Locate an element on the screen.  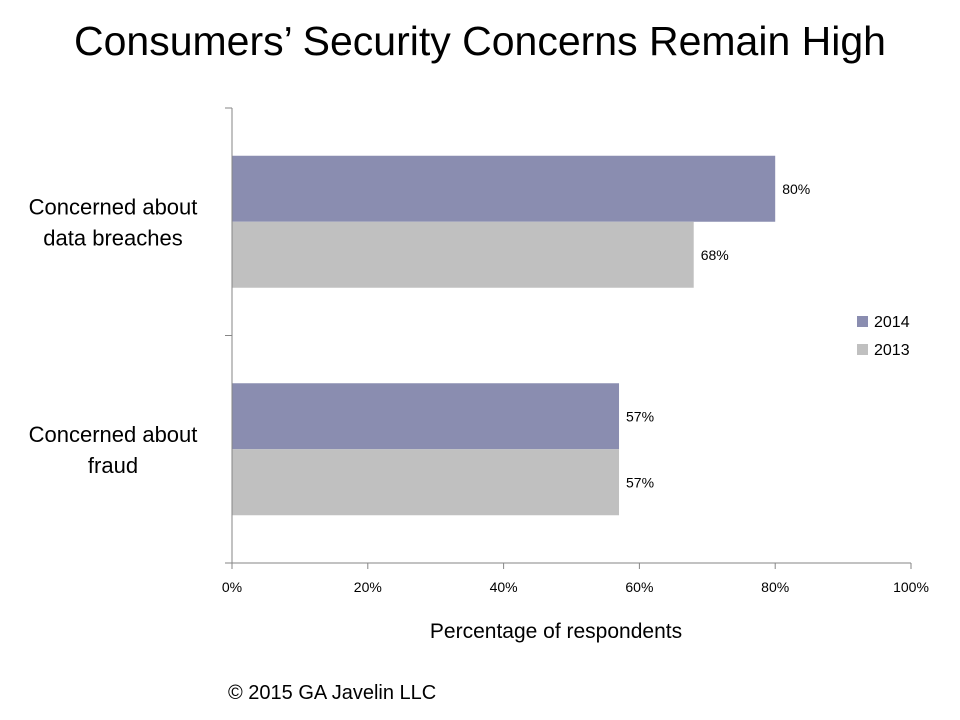
category-label-1: Concerned about fraud is located at coordinates (113, 450).